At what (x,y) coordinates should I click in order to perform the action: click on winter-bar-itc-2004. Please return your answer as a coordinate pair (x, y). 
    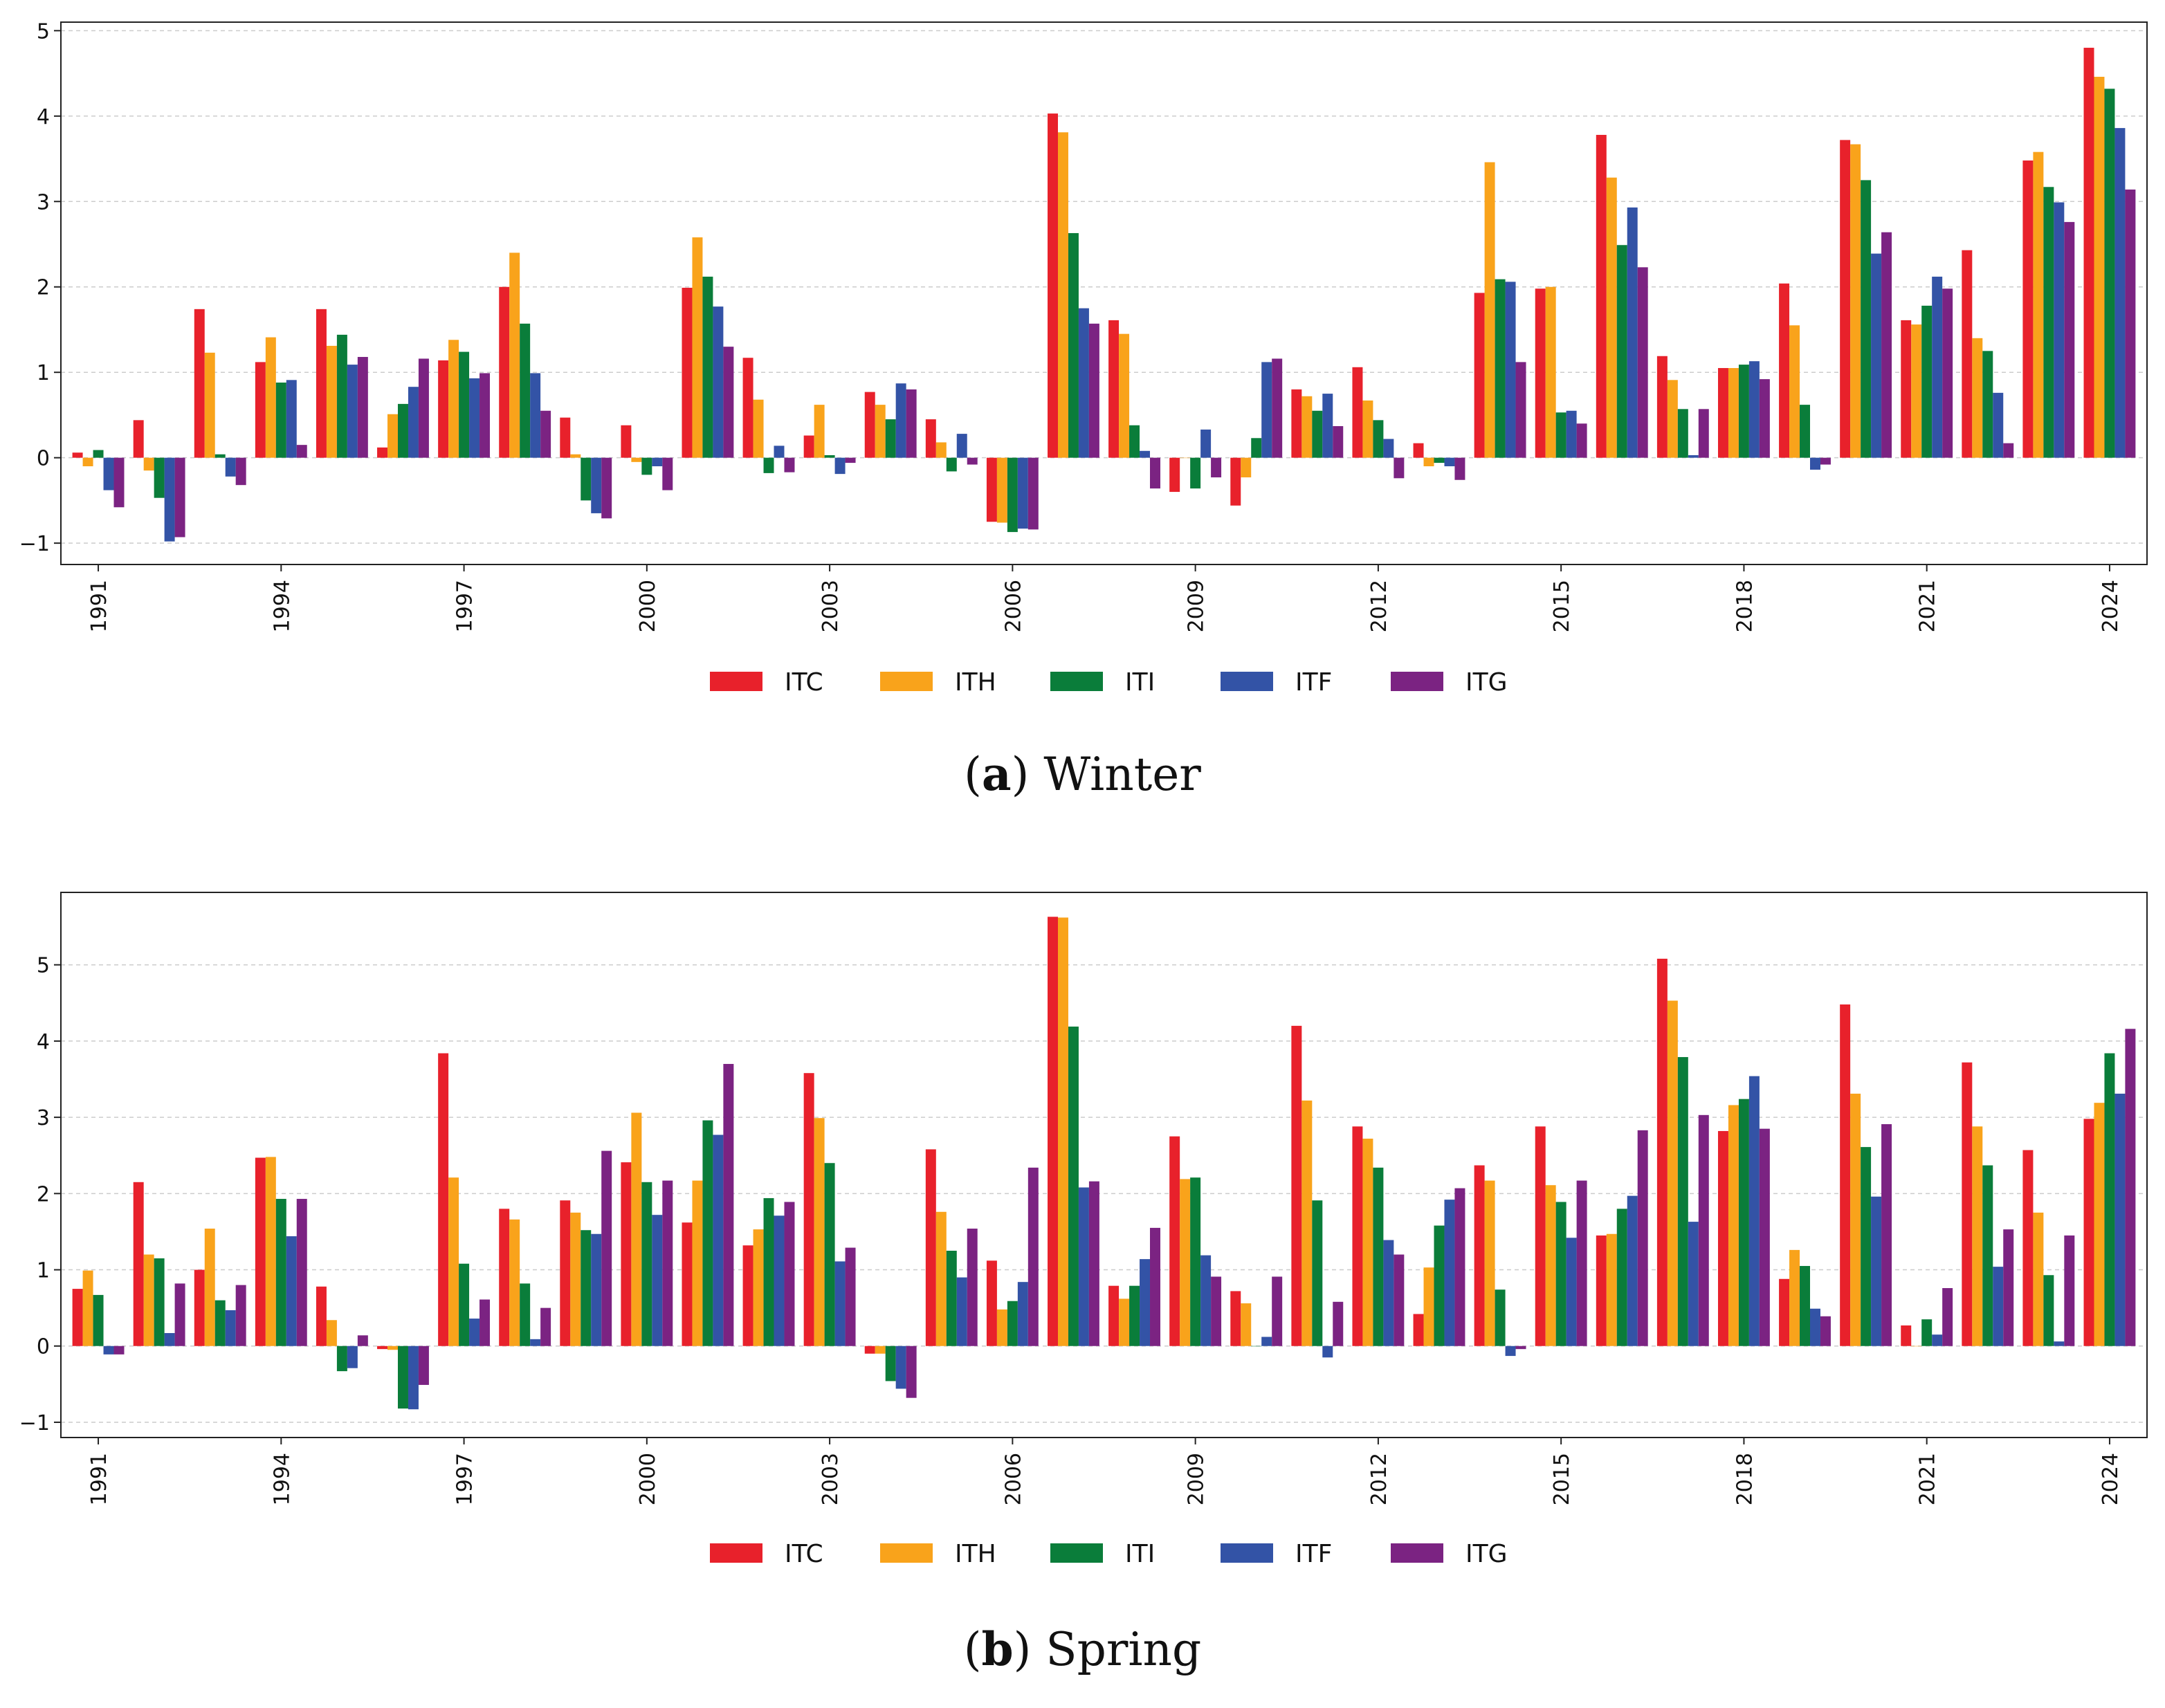
    Looking at the image, I should click on (869, 425).